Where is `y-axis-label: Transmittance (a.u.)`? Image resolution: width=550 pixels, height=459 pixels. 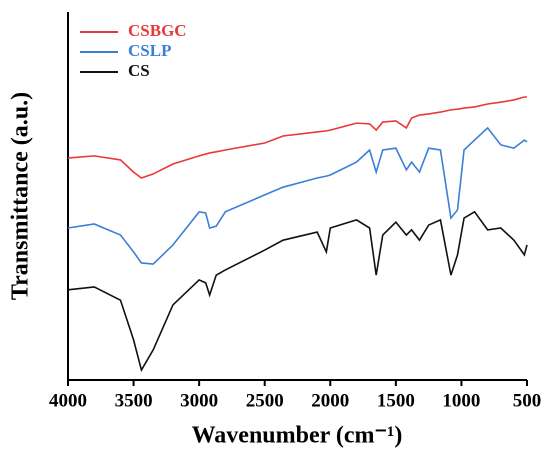 y-axis-label: Transmittance (a.u.) is located at coordinates (21, 196).